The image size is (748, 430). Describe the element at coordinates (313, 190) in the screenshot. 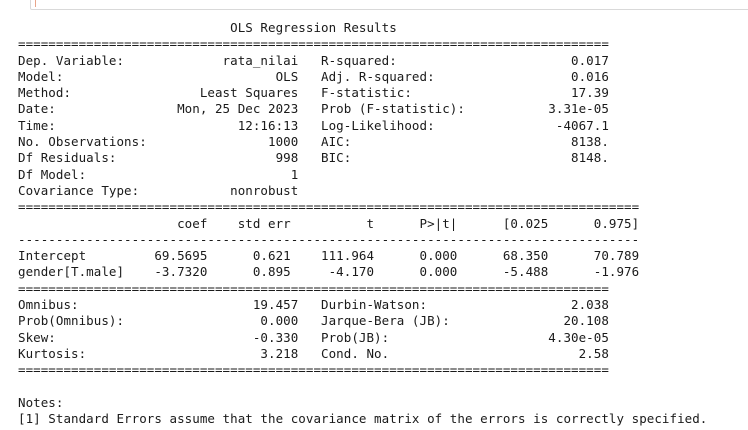

I see `row-covariance-type: Covariance Type: nonrobust` at that location.